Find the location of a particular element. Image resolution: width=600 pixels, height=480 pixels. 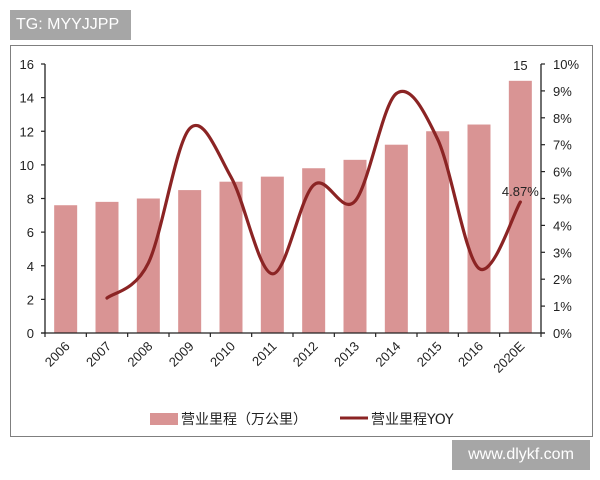

data-label: 4.87% is located at coordinates (520, 191).